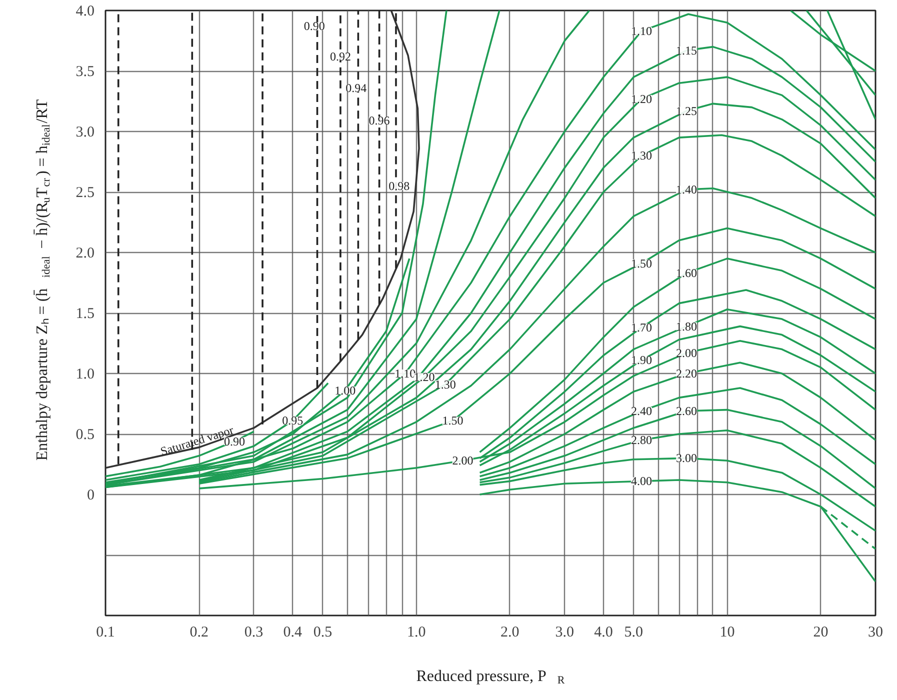 This screenshot has width=897, height=700. I want to click on x-tick-label: 5.0, so click(633, 632).